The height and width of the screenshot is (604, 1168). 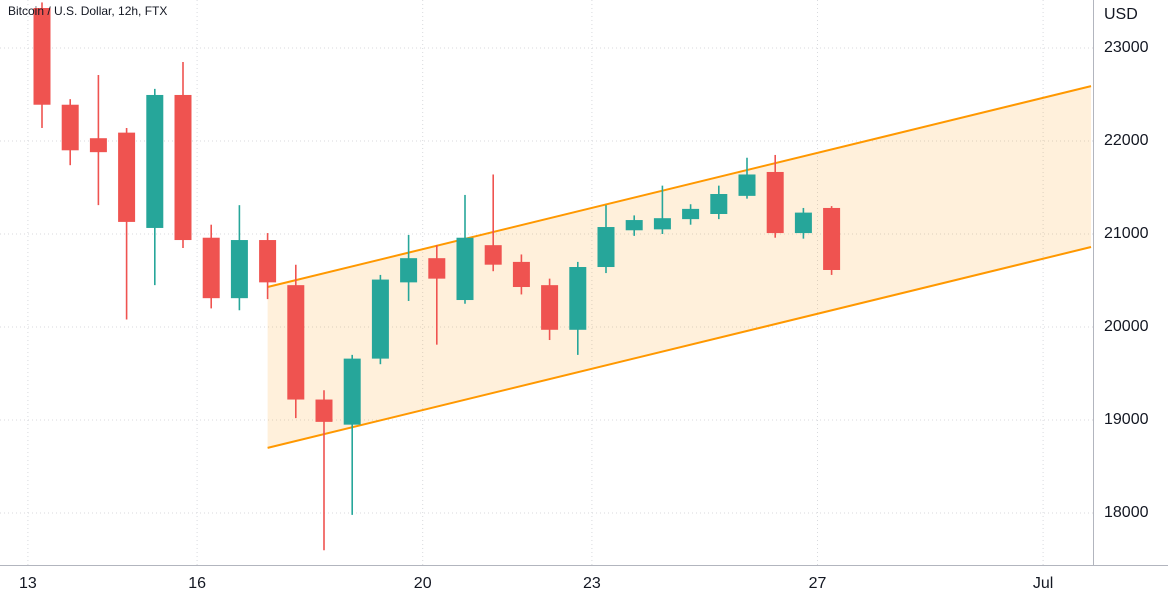 I want to click on price-tick-label: 20000, so click(x=1126, y=326).